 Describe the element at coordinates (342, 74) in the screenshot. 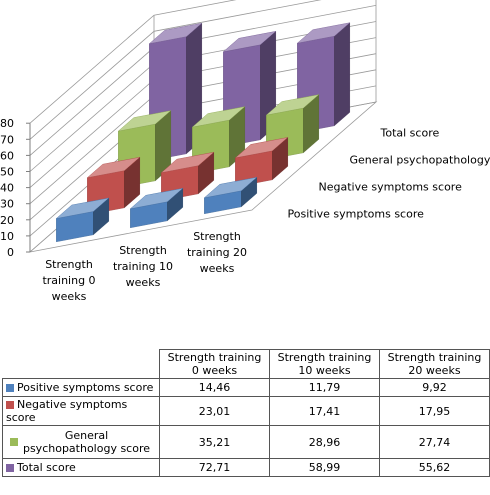

I see `bar-side` at that location.